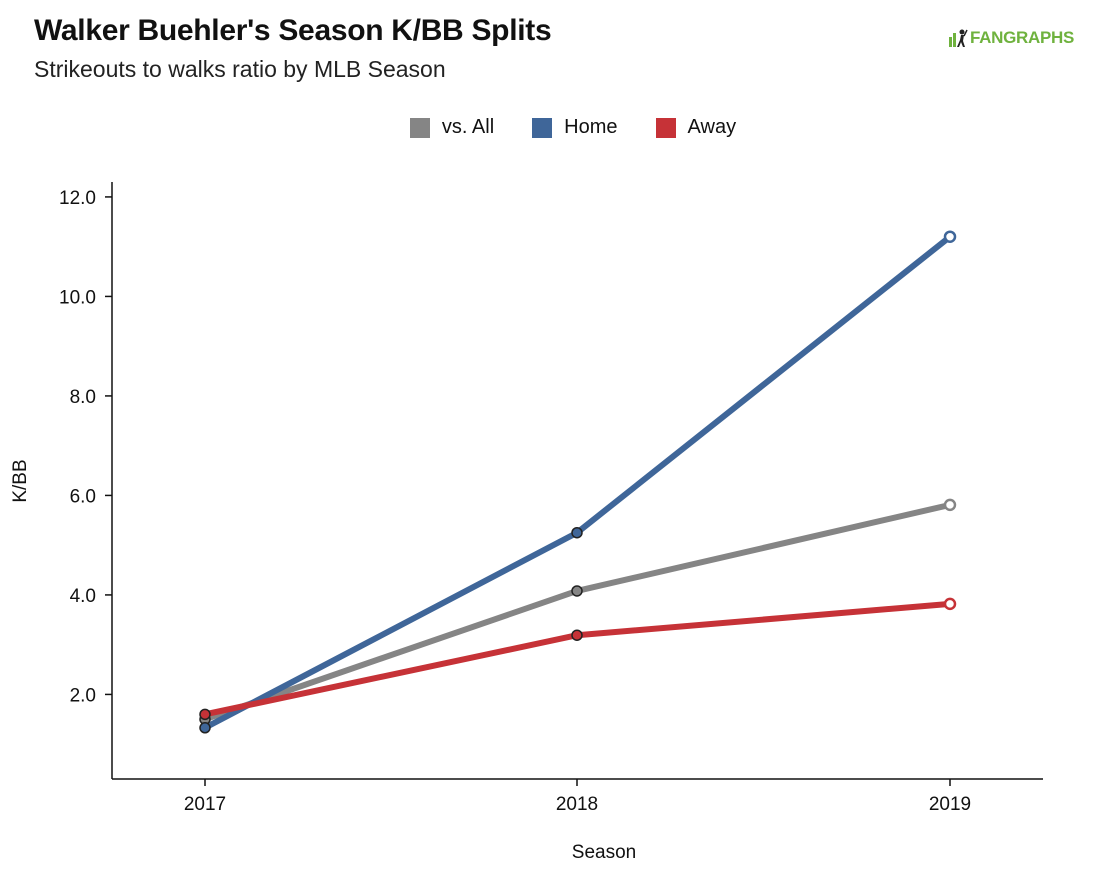 The width and height of the screenshot is (1106, 880). I want to click on y-ticks: 2.0 4.0 6.0 8.0 10.0 12.0, so click(85, 447).